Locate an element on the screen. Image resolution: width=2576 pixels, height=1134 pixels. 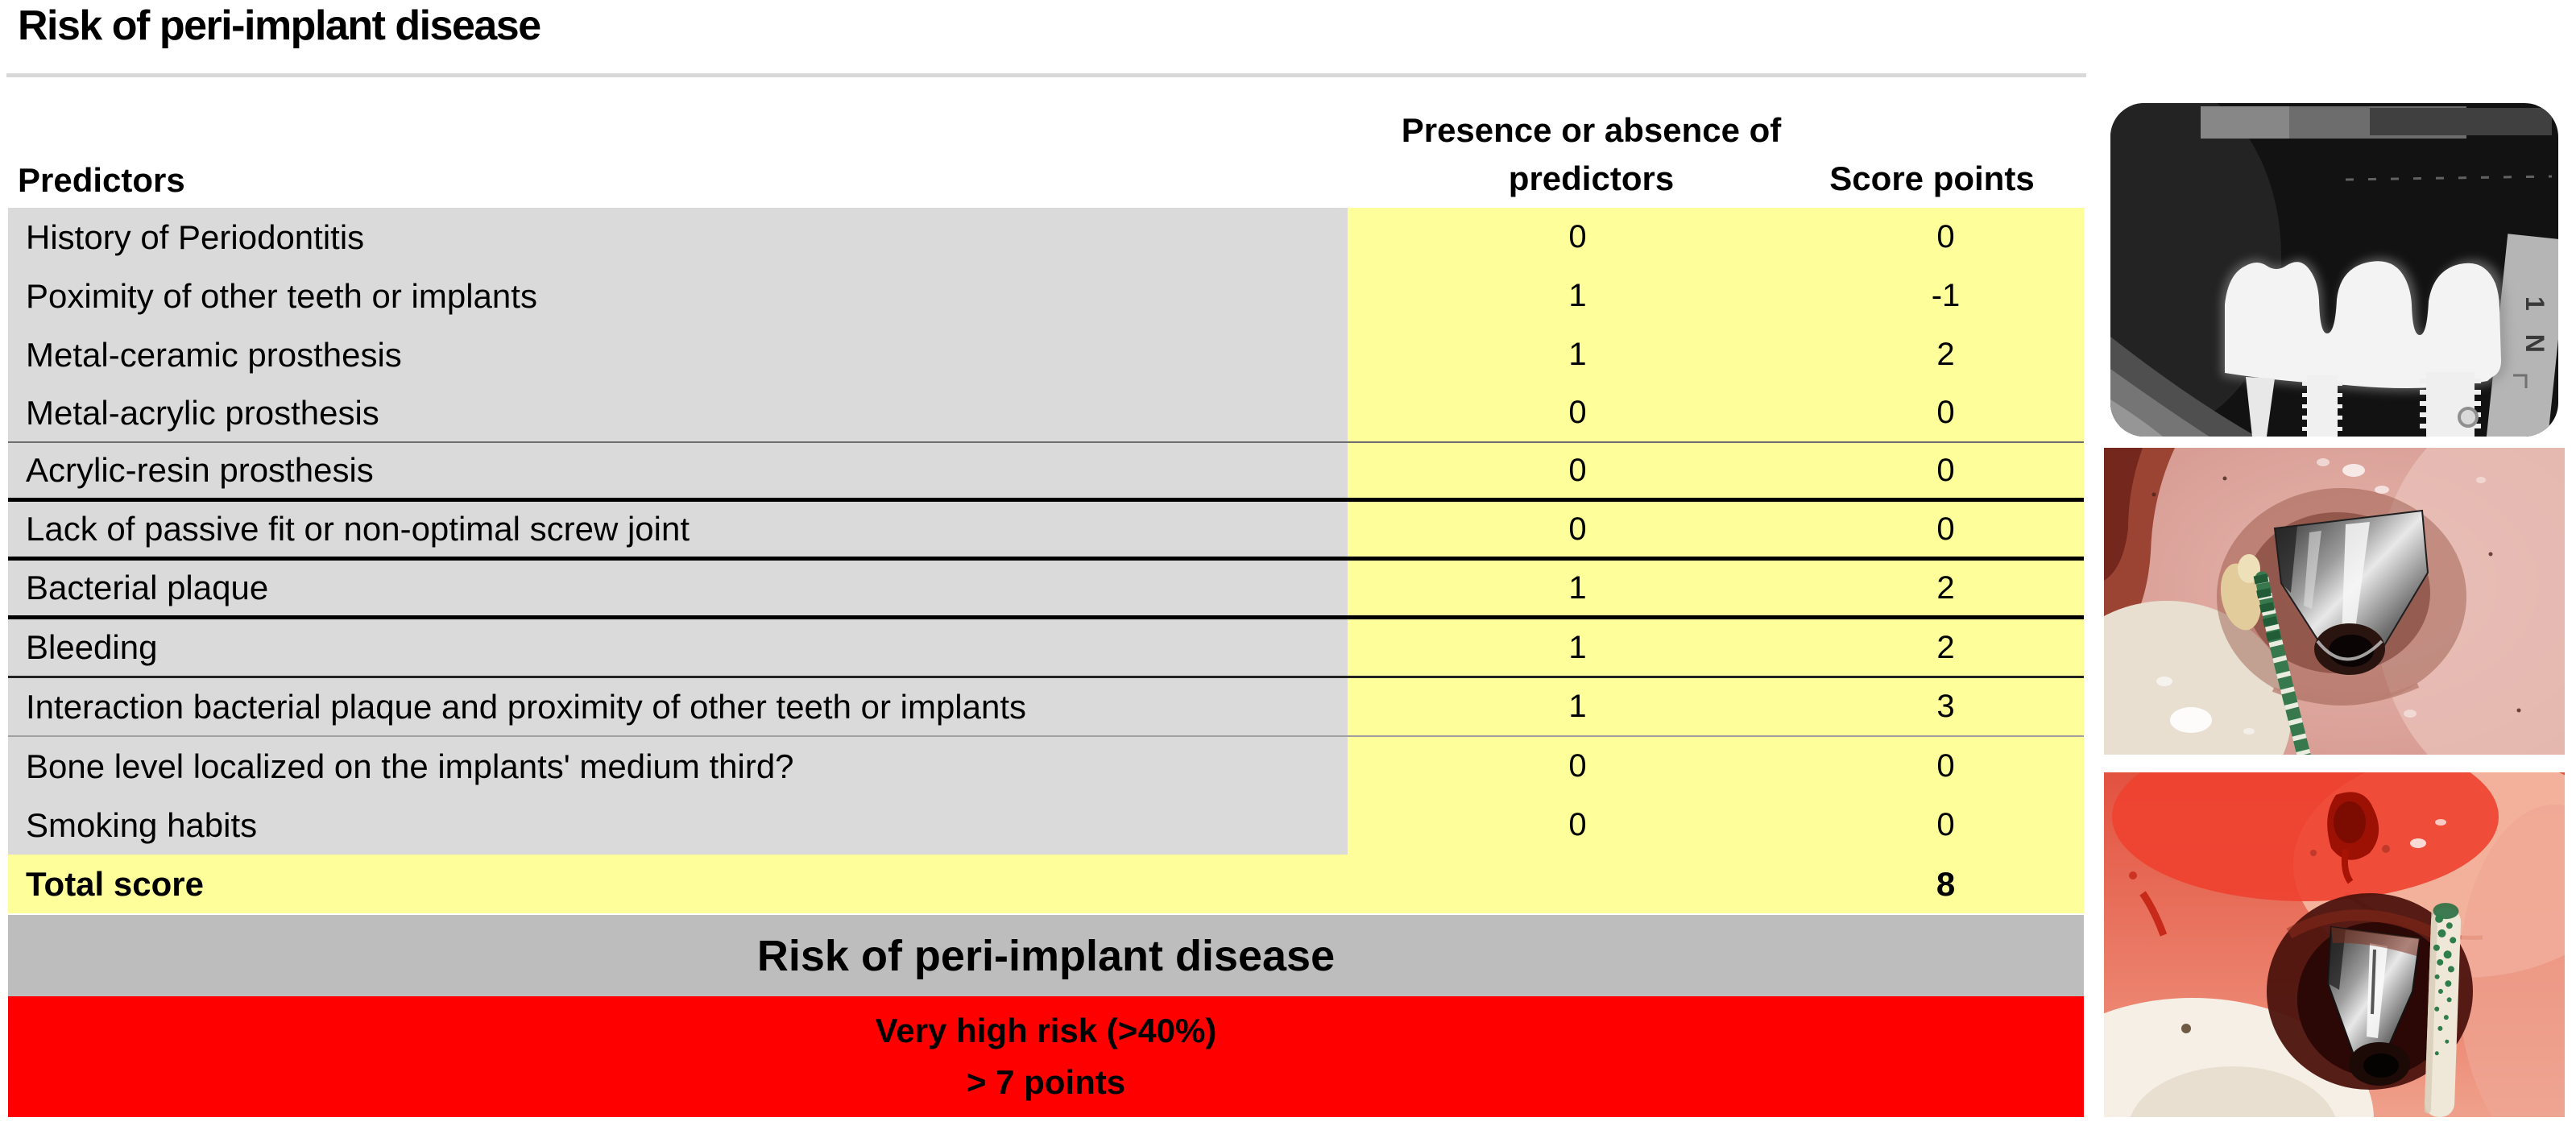
table-row: Bleeding 1 2 is located at coordinates (1046, 648).